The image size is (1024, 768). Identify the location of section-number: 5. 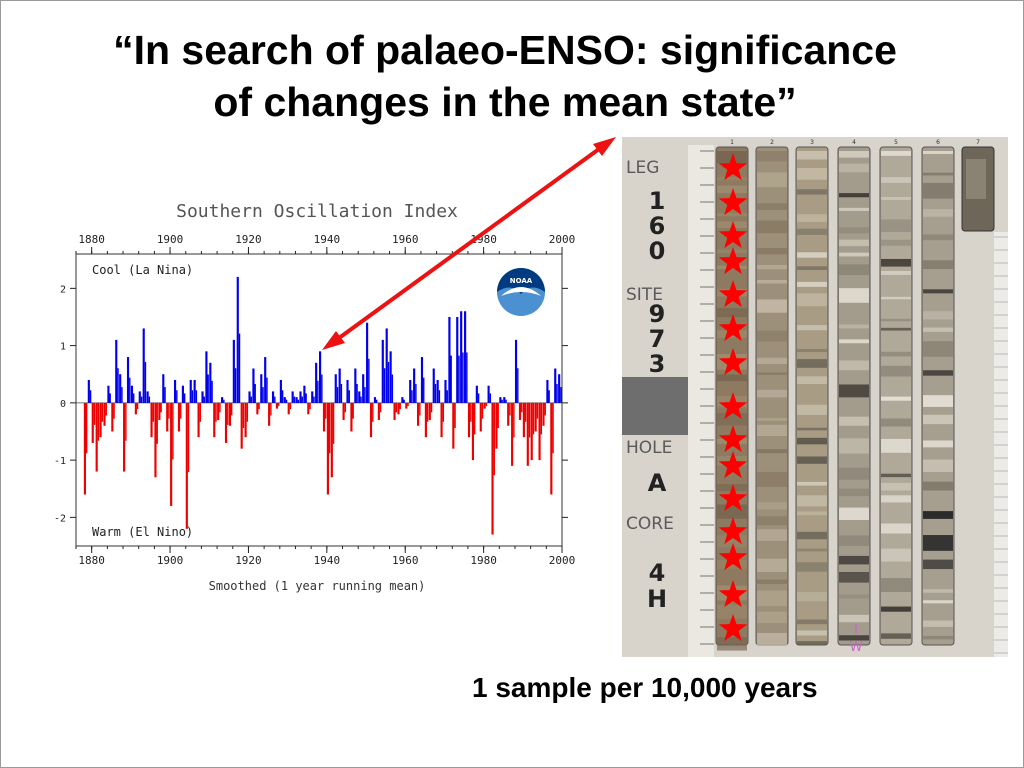
(896, 142).